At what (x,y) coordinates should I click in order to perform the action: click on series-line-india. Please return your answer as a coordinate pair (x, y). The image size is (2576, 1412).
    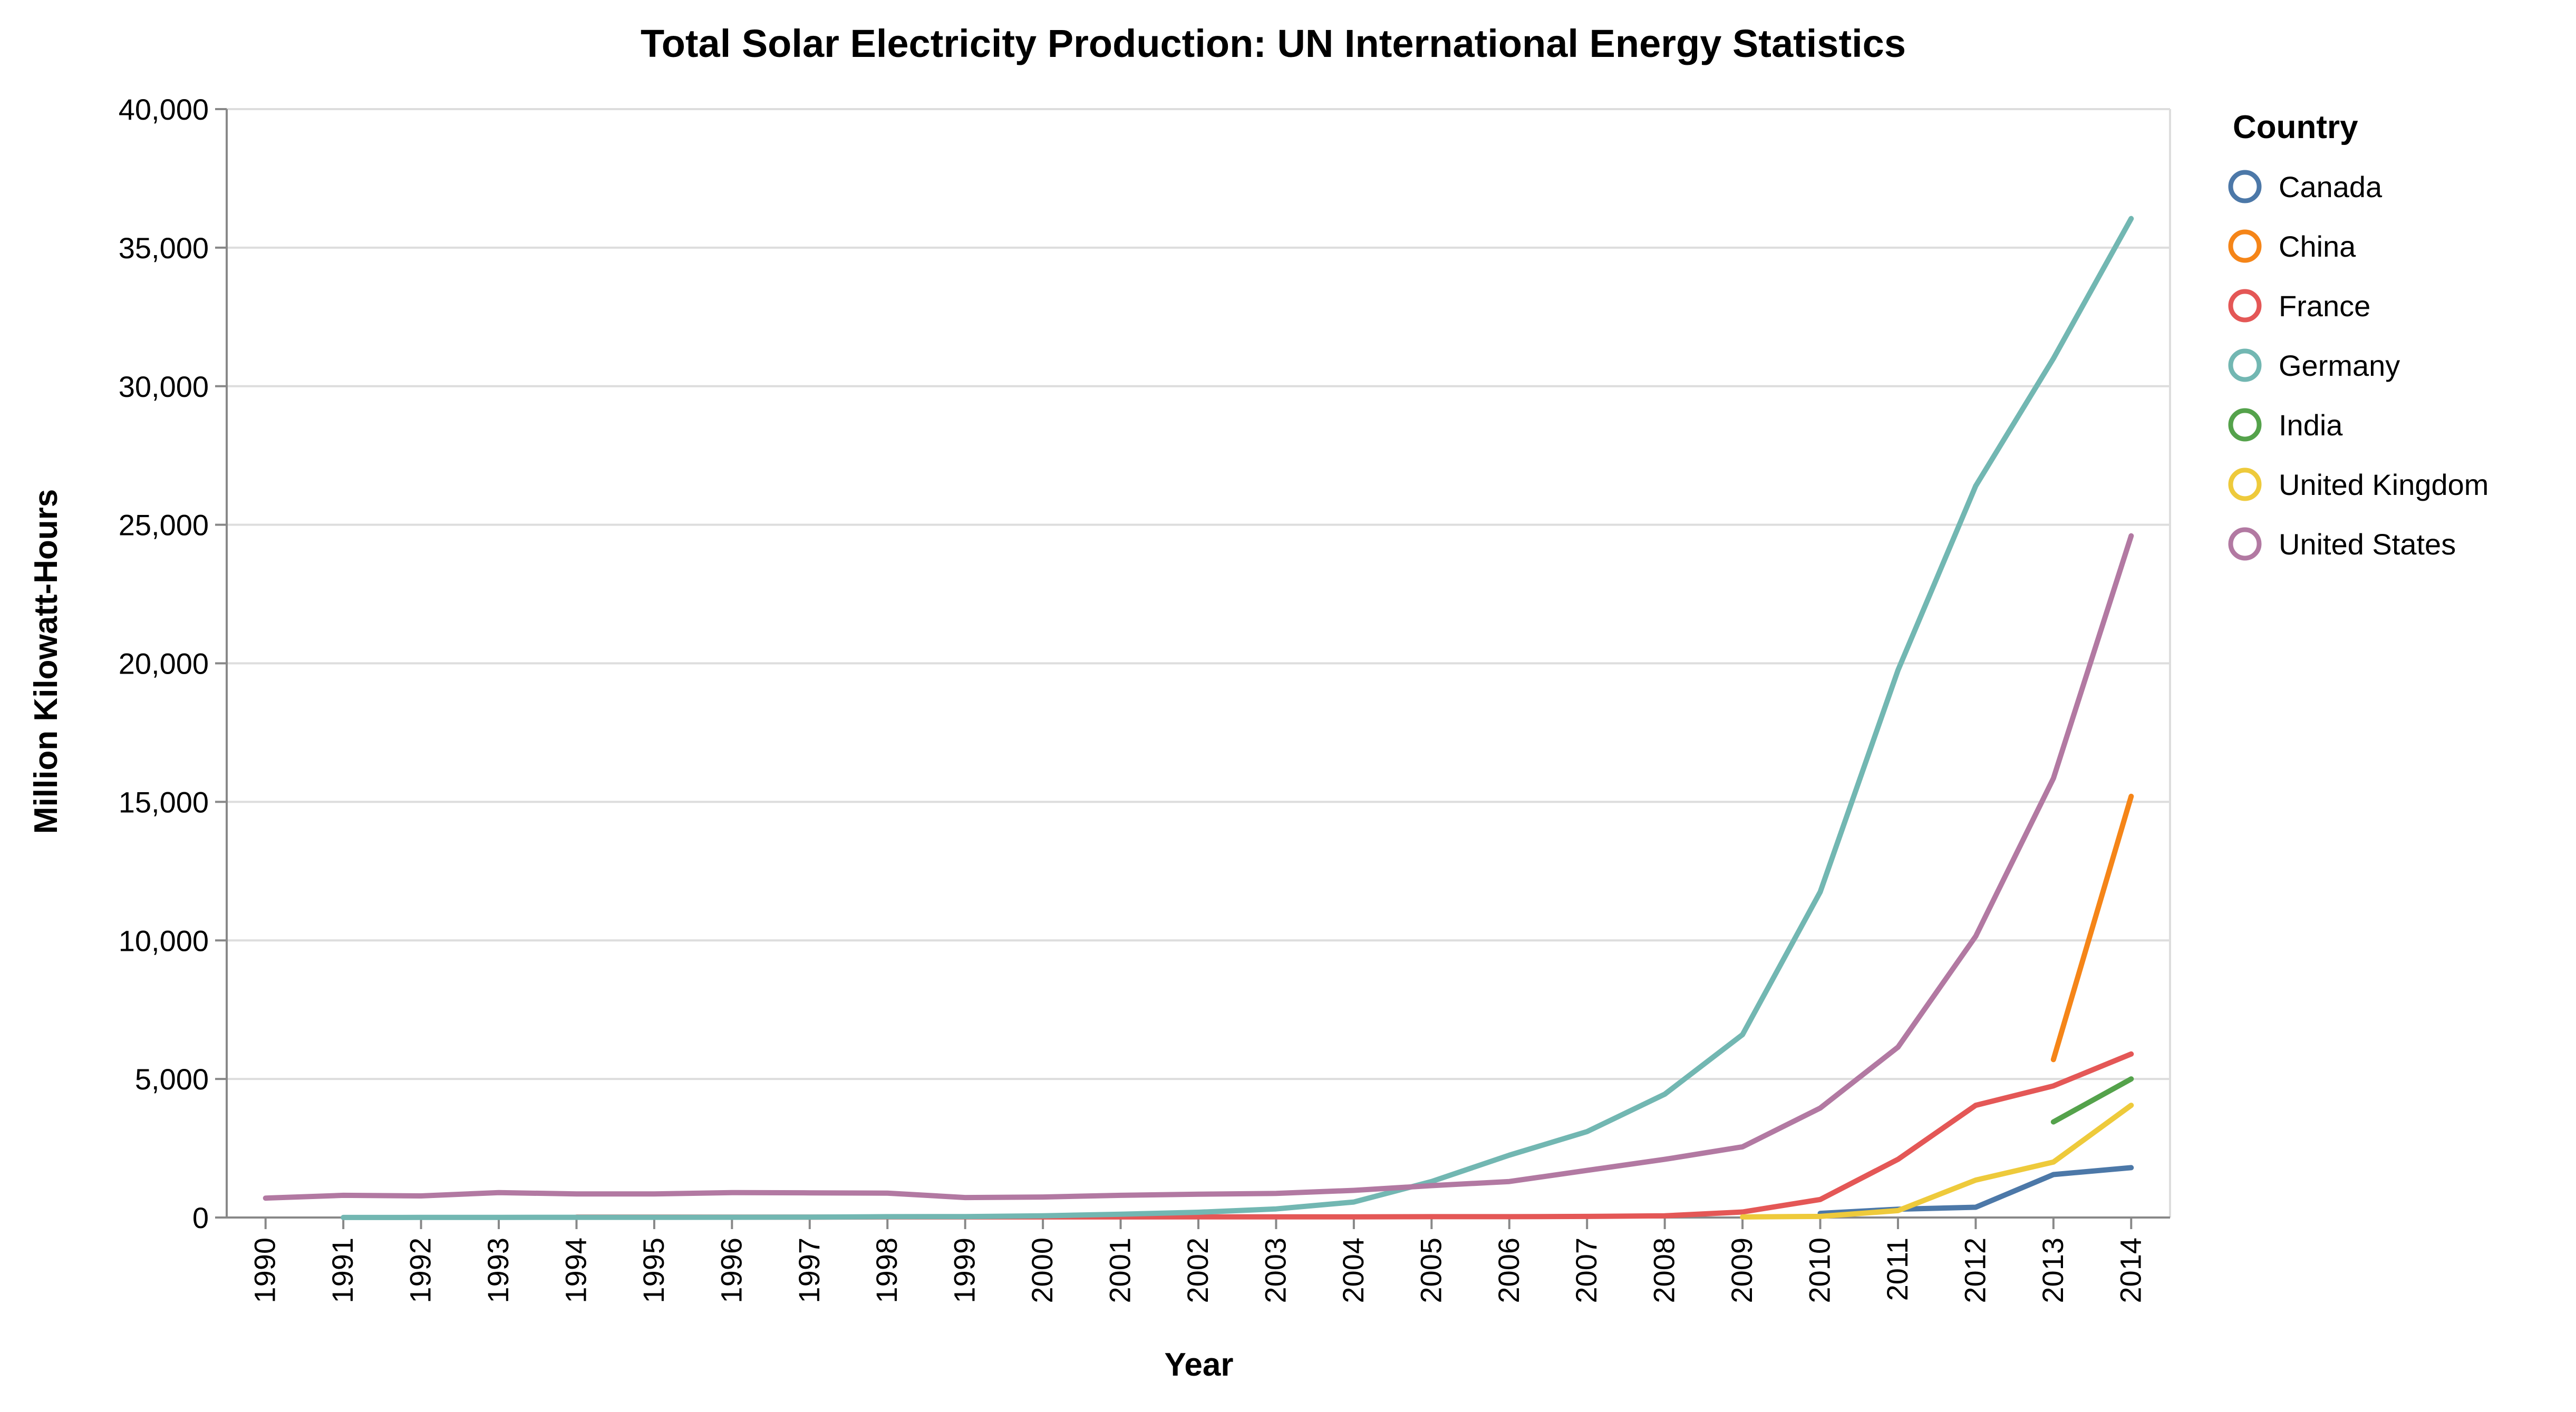
    Looking at the image, I should click on (2092, 1100).